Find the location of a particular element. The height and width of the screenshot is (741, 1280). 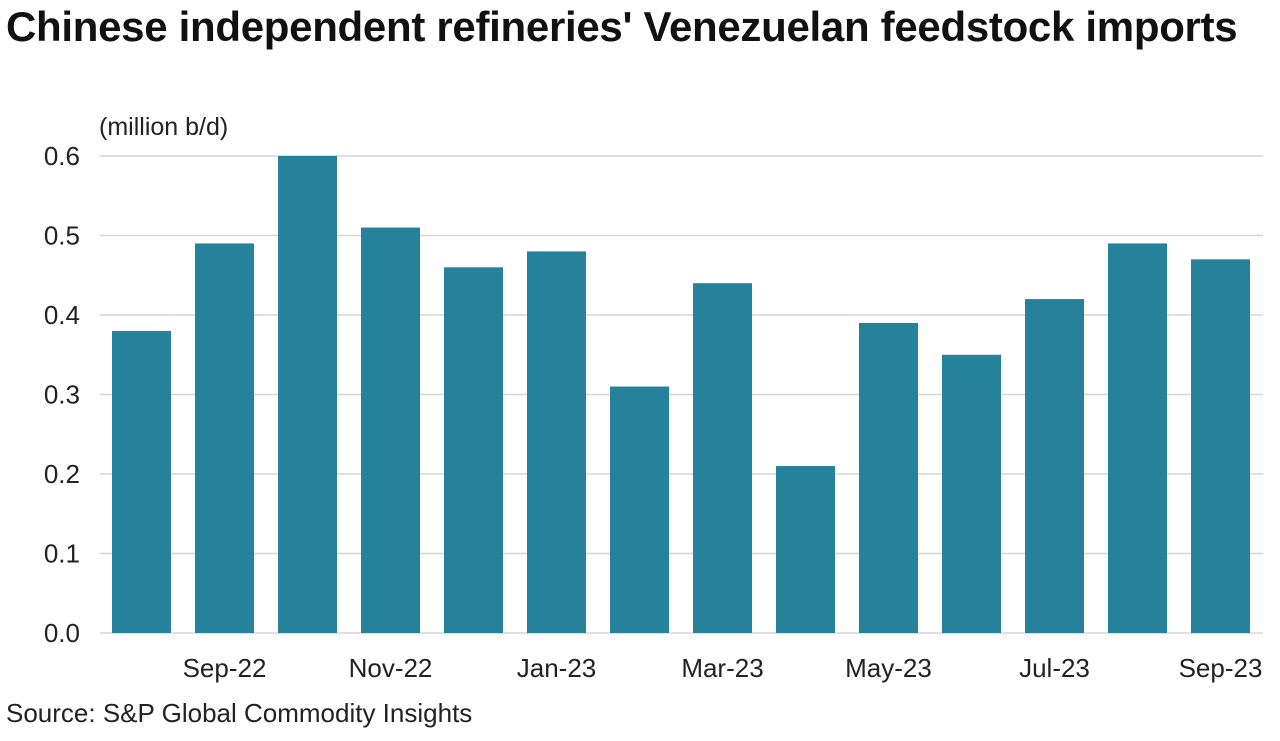

y-tick-label: 0.4 is located at coordinates (62, 315).